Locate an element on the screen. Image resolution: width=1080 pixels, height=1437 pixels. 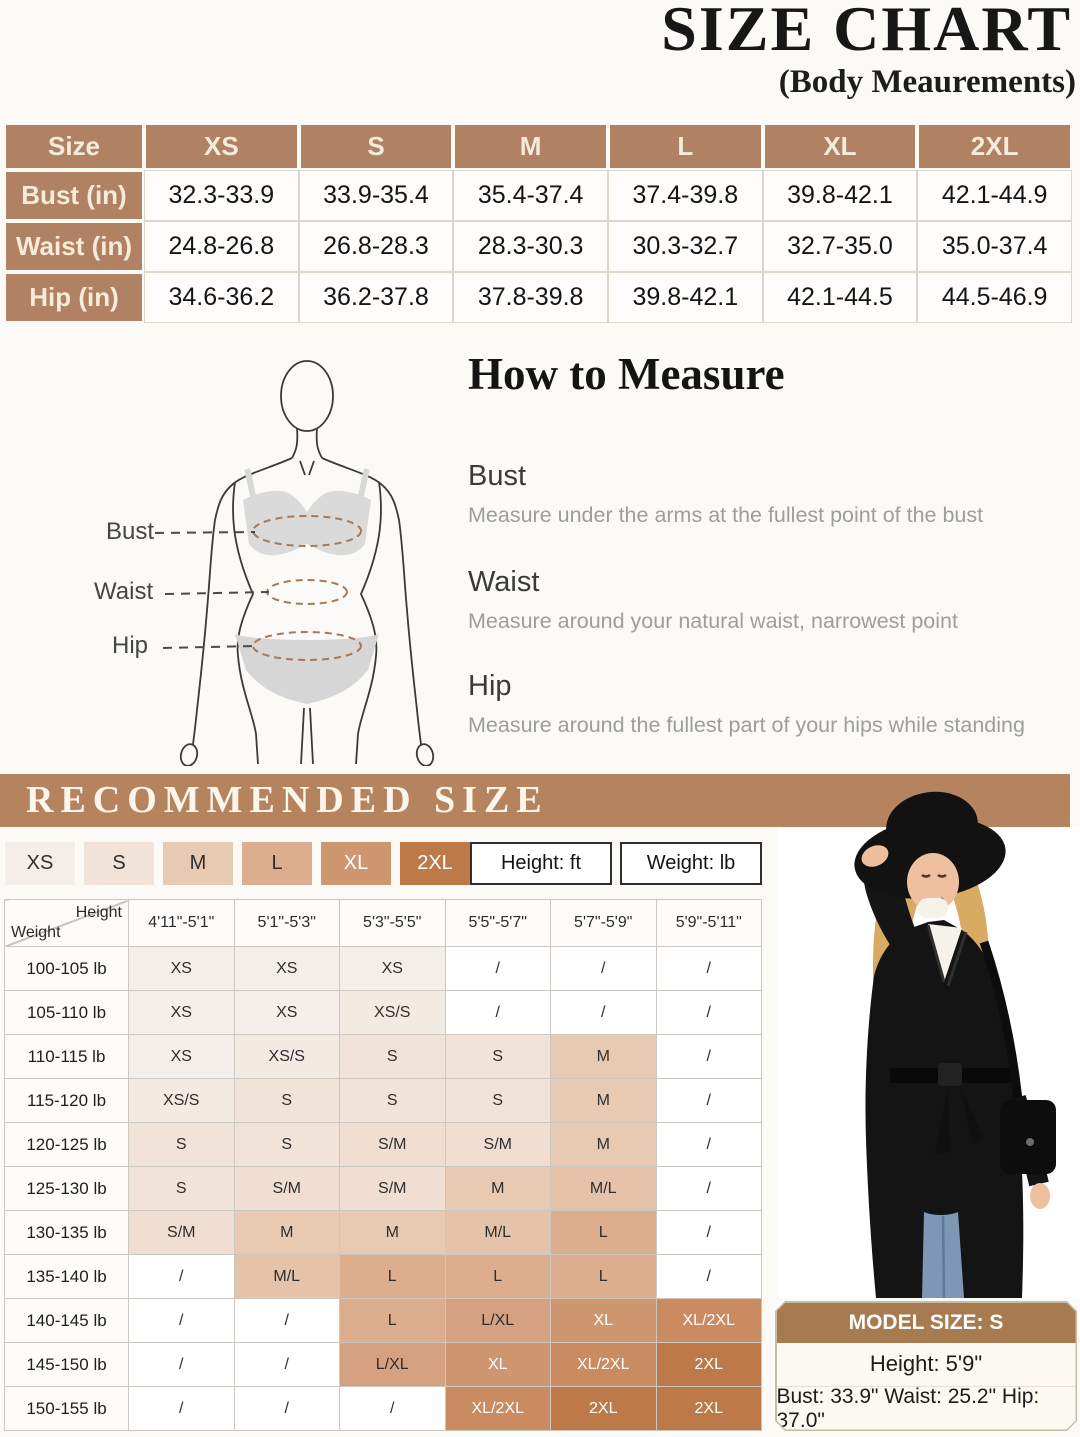
rec-table-height-header: 4'11"-5'1" is located at coordinates (181, 923).